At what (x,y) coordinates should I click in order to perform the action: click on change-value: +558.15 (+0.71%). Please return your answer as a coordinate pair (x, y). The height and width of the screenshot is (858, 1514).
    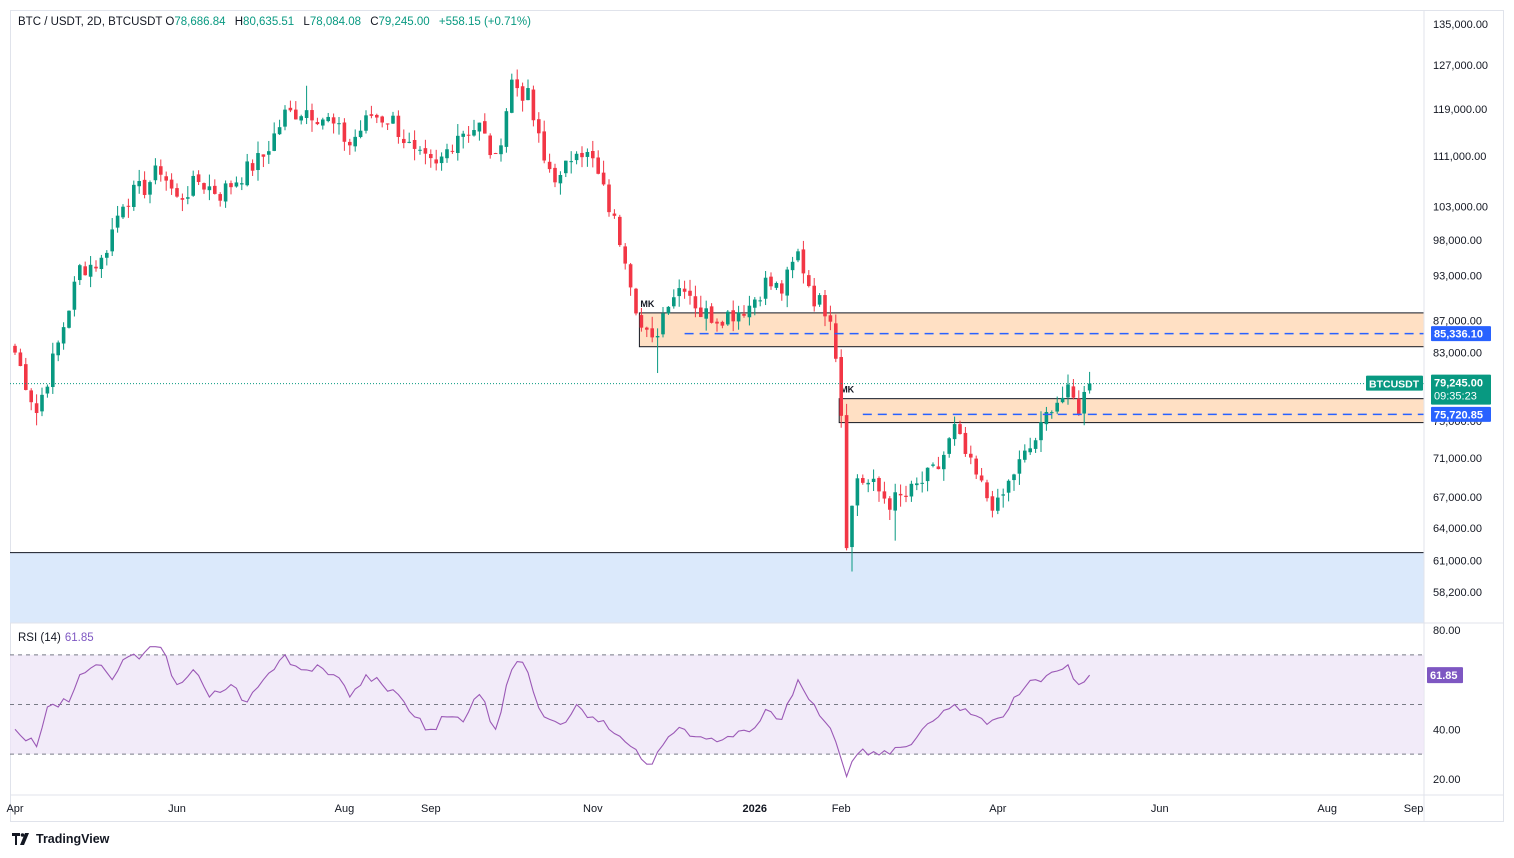
    Looking at the image, I should click on (484, 22).